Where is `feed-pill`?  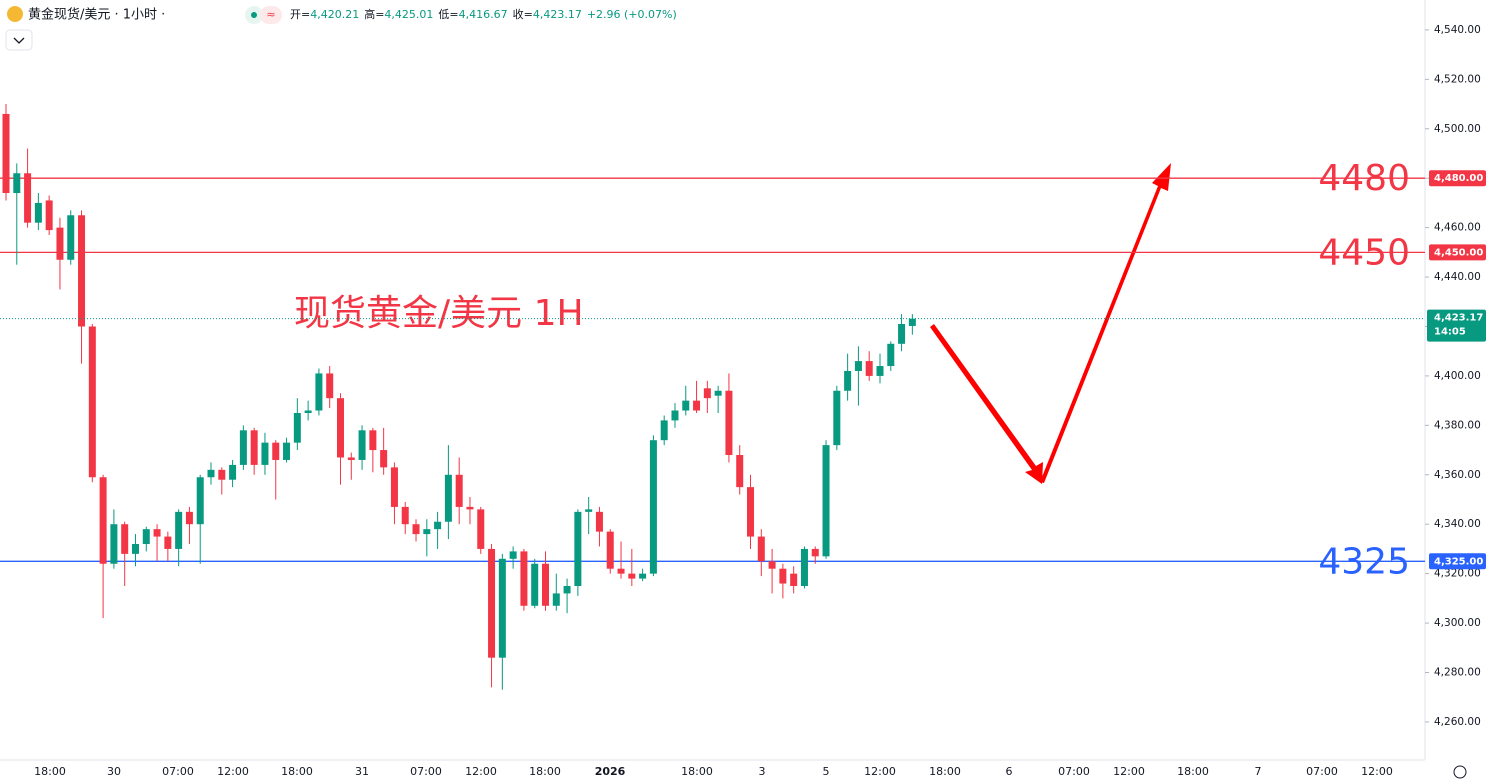 feed-pill is located at coordinates (271, 15).